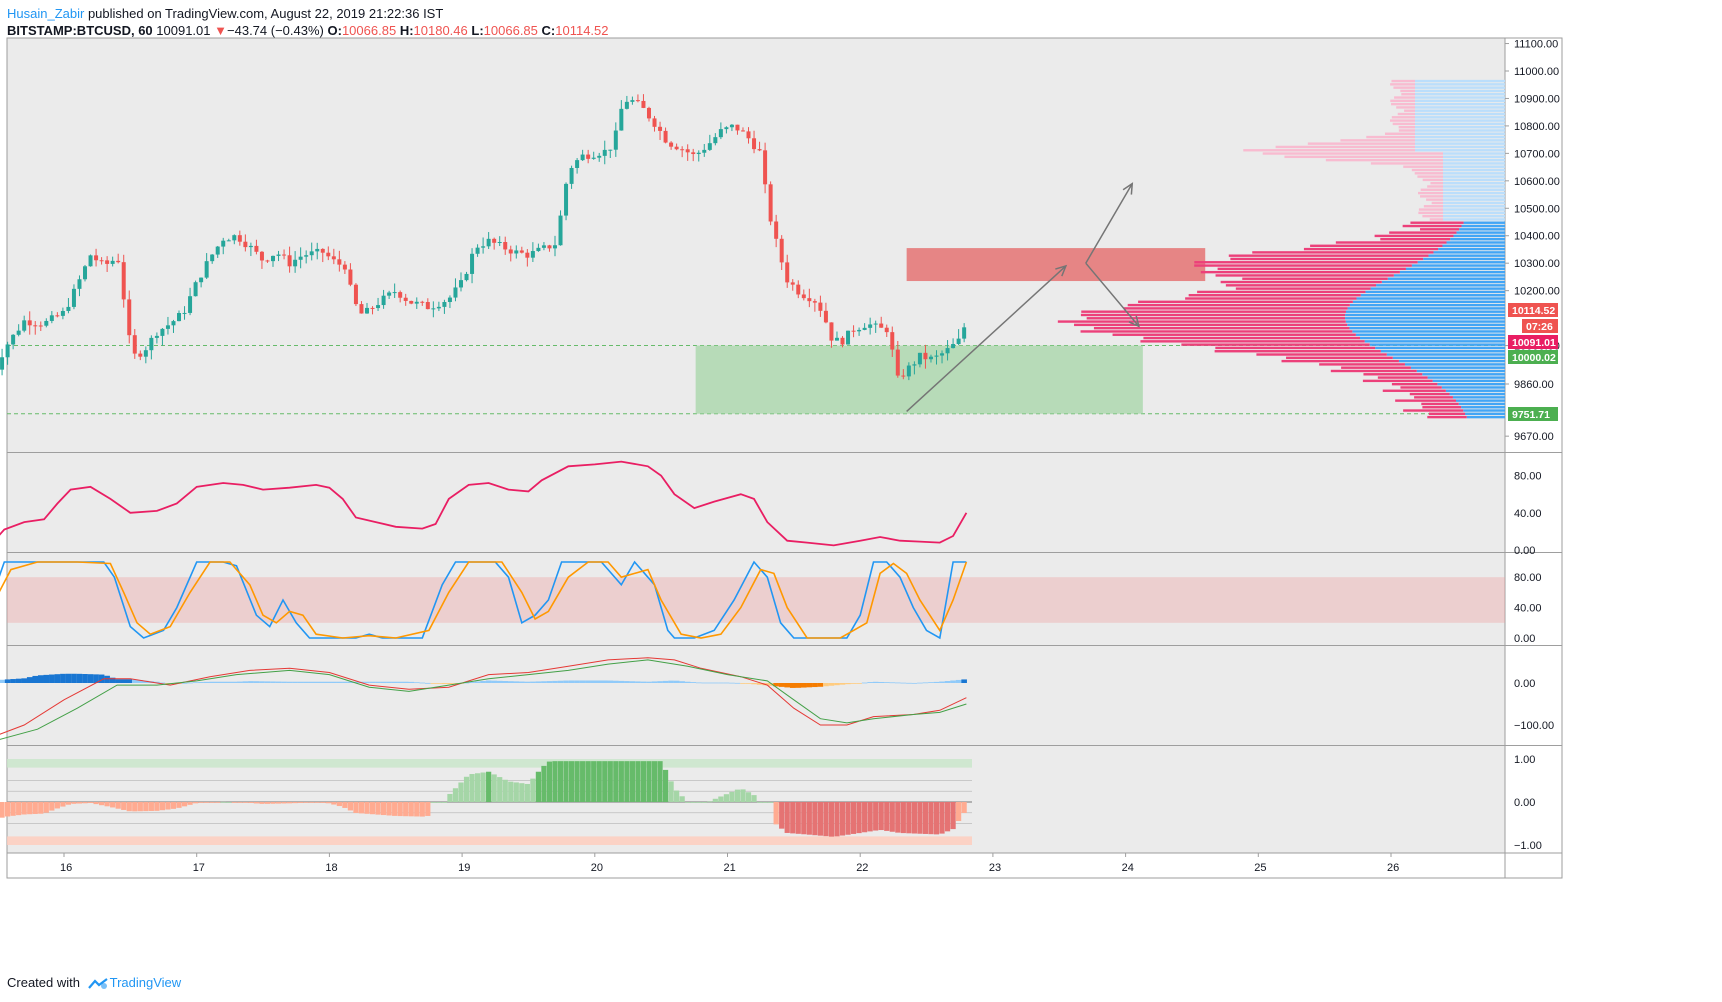  I want to click on macd-line, so click(483, 697).